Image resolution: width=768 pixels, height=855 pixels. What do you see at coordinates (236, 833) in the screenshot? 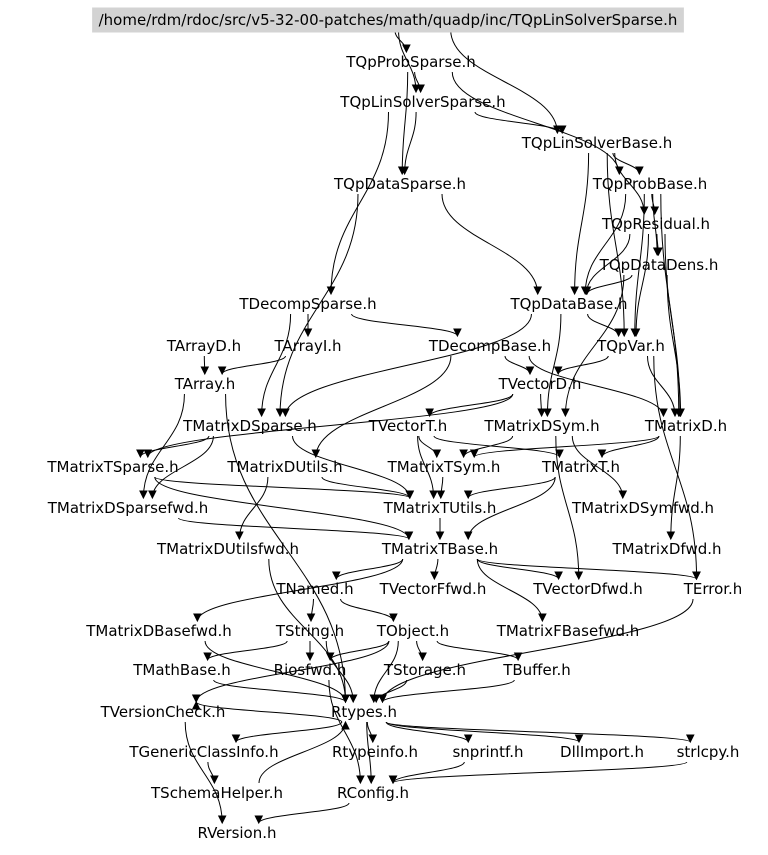
I see `graph-node: RVersion.h` at bounding box center [236, 833].